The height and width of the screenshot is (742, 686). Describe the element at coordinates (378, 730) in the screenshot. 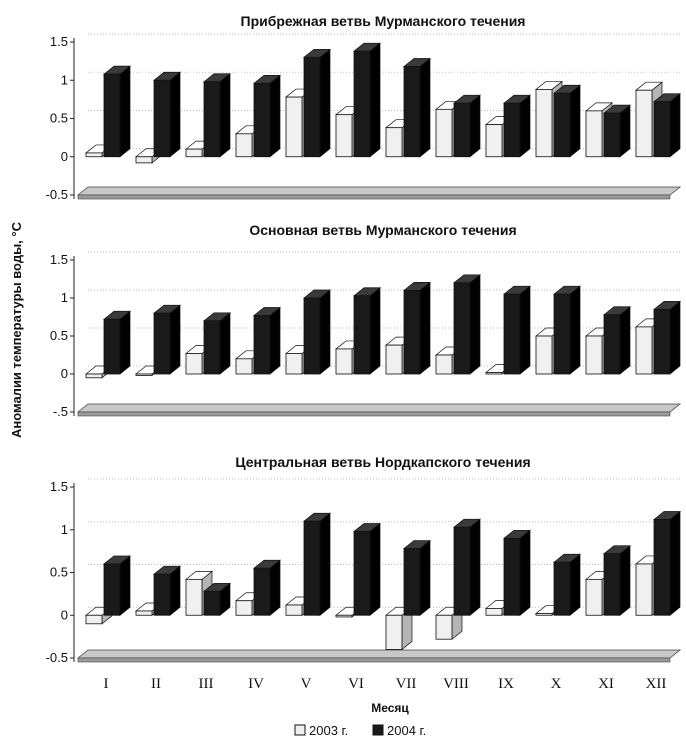

I see `legend-swatch-2004` at that location.